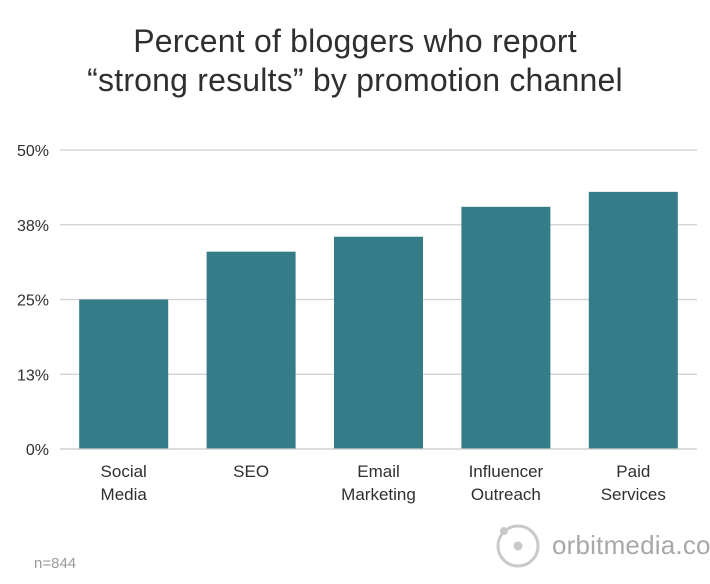 The width and height of the screenshot is (710, 584). Describe the element at coordinates (506, 483) in the screenshot. I see `x-tick-label: Influencer Outreach` at that location.